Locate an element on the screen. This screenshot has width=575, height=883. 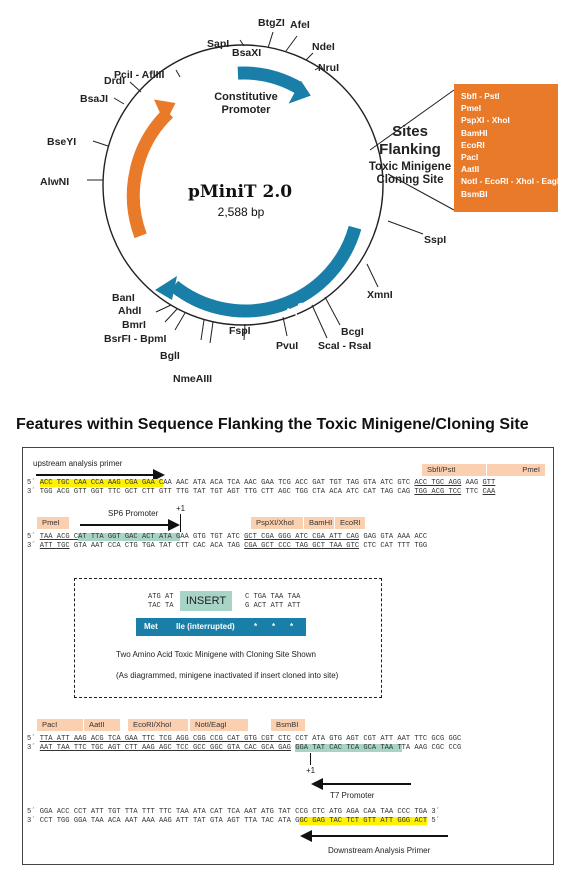
apr-arc is located at coordinates (265, 271).